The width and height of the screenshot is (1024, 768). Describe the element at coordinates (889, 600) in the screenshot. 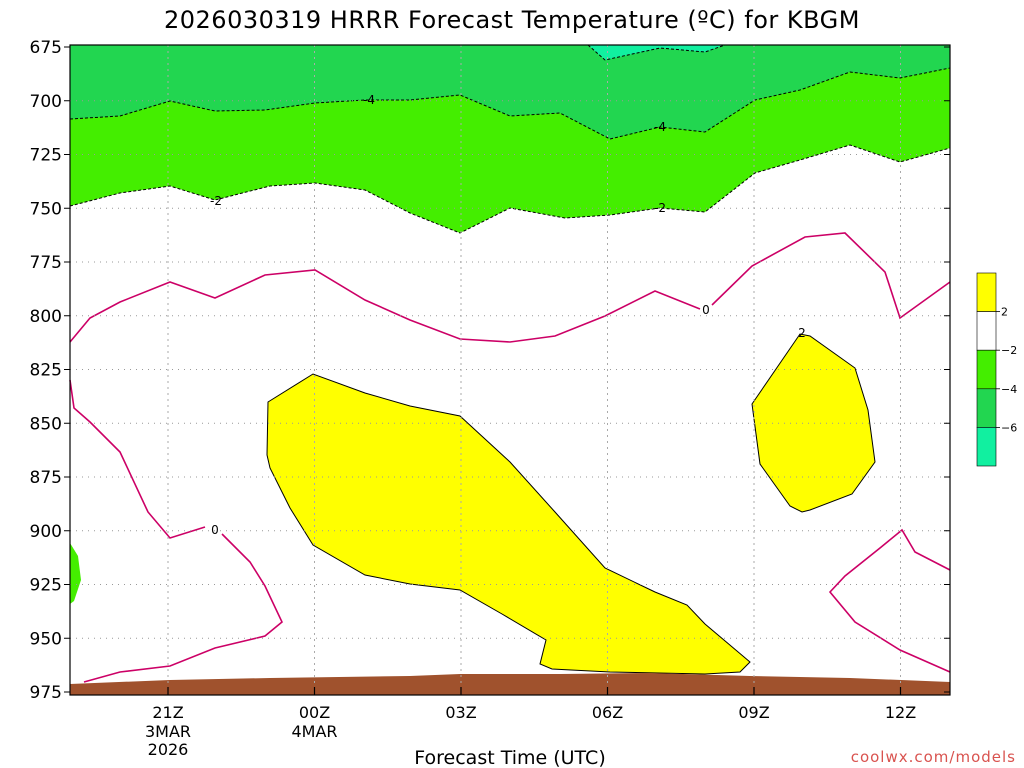

I see `isotherm-0-lower-right` at that location.